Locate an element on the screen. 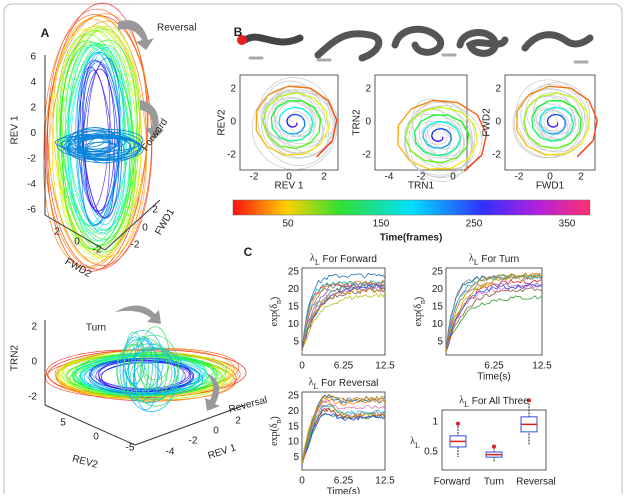 The width and height of the screenshot is (627, 499). panel-a-bottom-plot is located at coordinates (145, 375).